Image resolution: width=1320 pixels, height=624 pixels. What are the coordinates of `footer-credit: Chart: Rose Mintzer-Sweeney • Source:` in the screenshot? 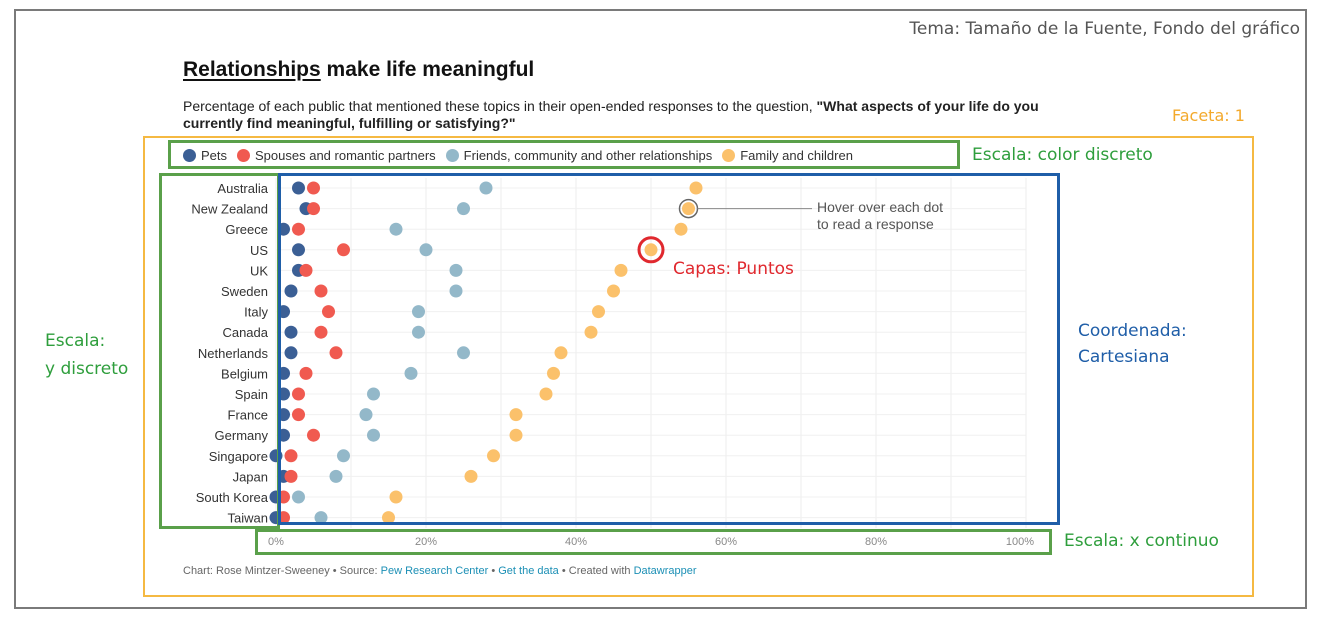 It's located at (282, 571).